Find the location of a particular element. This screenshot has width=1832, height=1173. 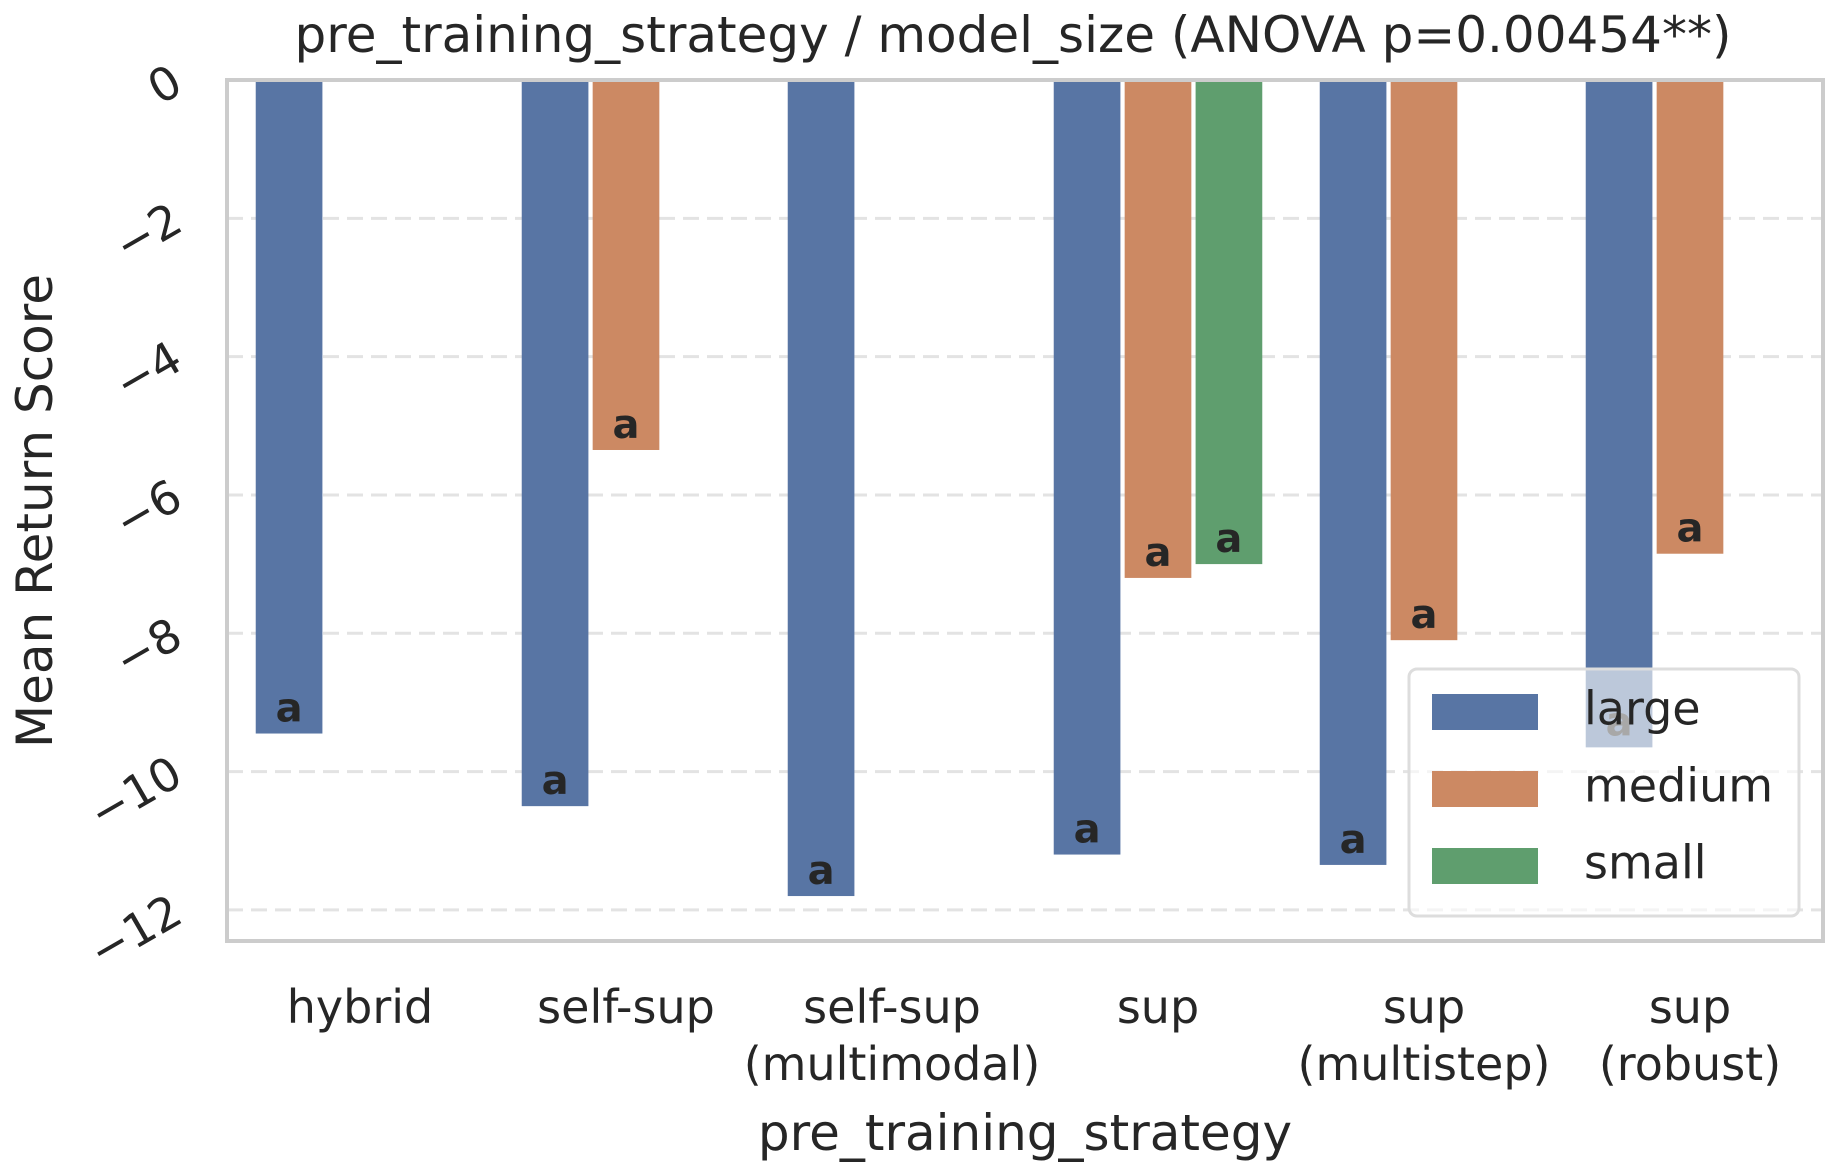

bar-label-large-0: a is located at coordinates (289, 709).